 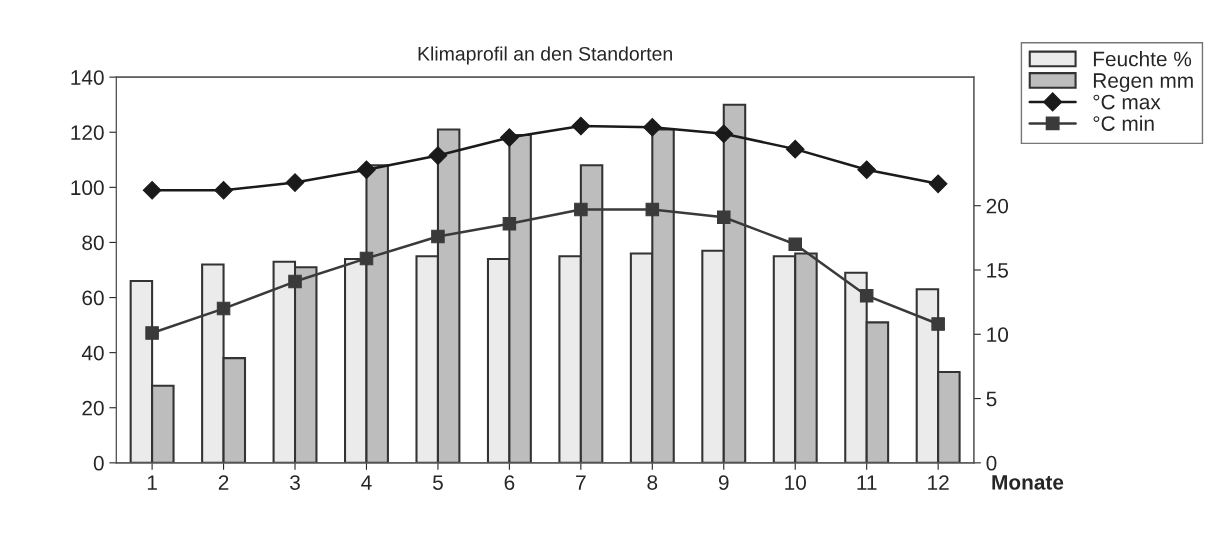 I want to click on y2-tick-label: 20, so click(x=997, y=206).